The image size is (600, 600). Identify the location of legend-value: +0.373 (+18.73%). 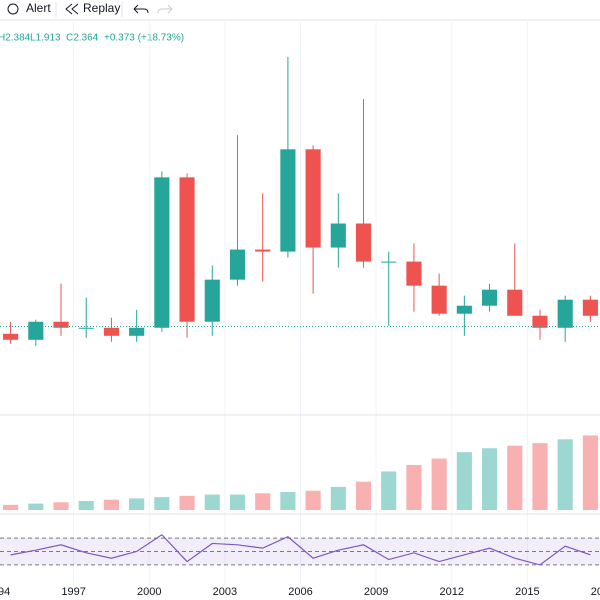
(144, 38).